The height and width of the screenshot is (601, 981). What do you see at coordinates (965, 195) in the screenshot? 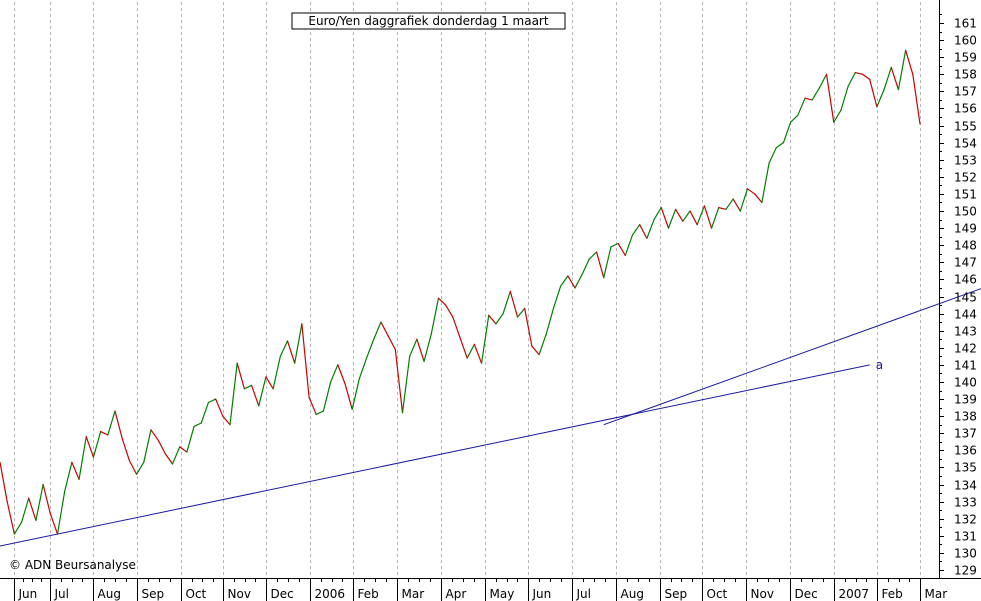
I see `y-tick-label: 151` at bounding box center [965, 195].